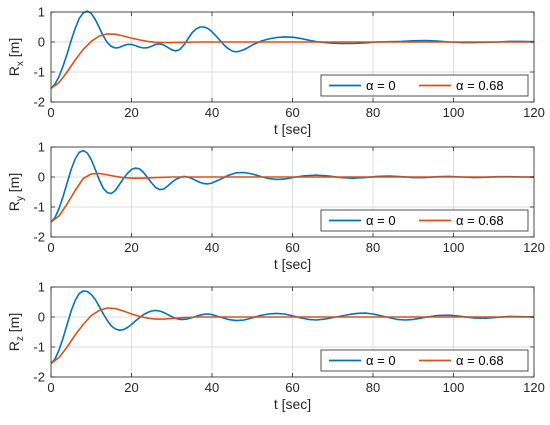 This screenshot has width=550, height=425. Describe the element at coordinates (16, 57) in the screenshot. I see `y-axis-label: Rx [m]` at that location.